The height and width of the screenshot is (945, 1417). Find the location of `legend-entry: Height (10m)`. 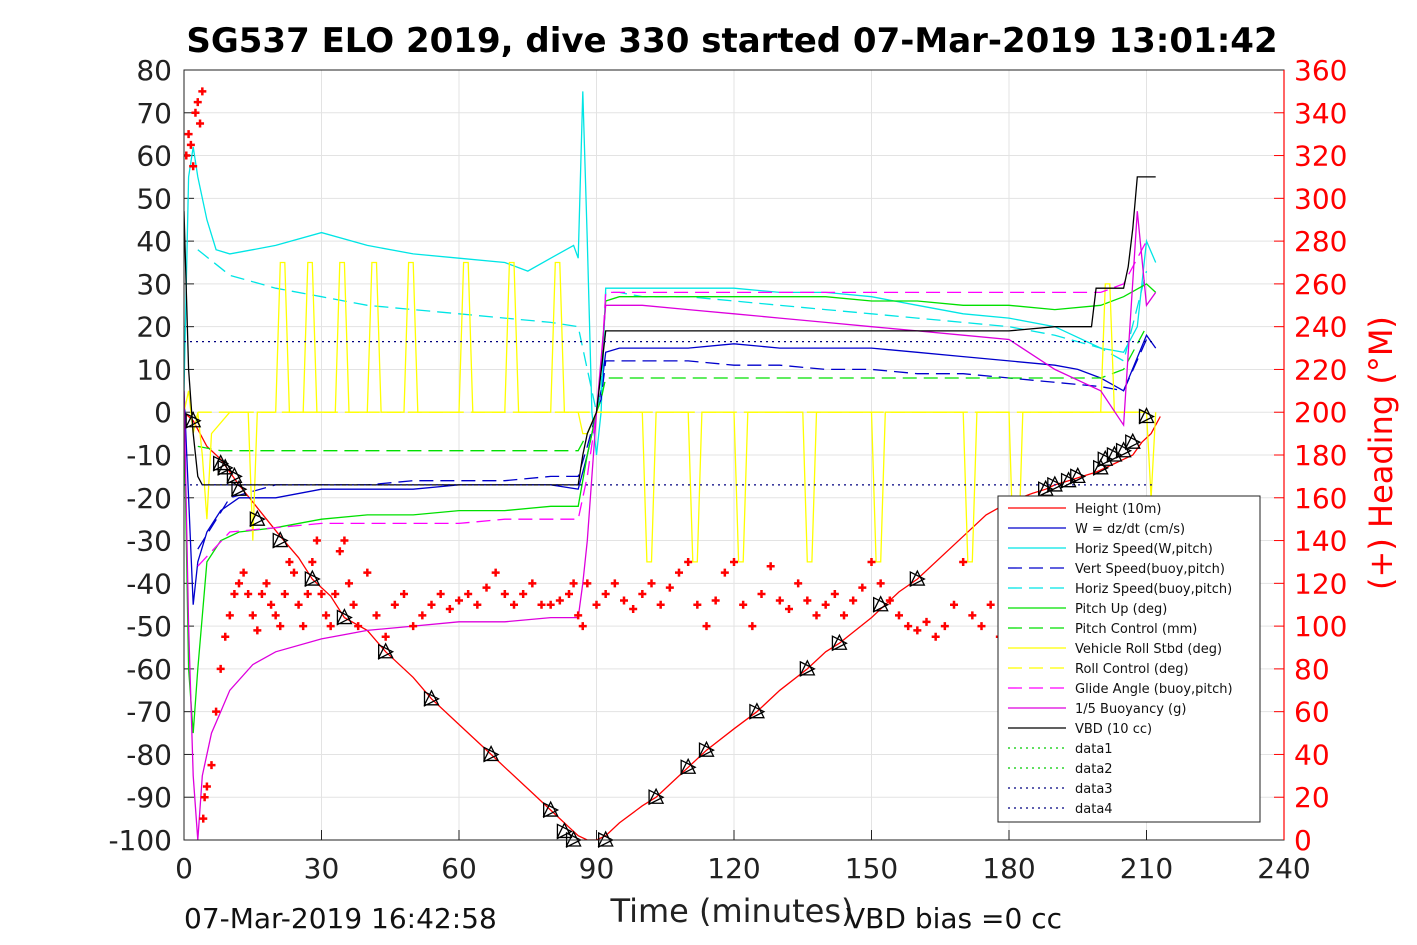

legend-entry: Height (10m) is located at coordinates (1118, 509).